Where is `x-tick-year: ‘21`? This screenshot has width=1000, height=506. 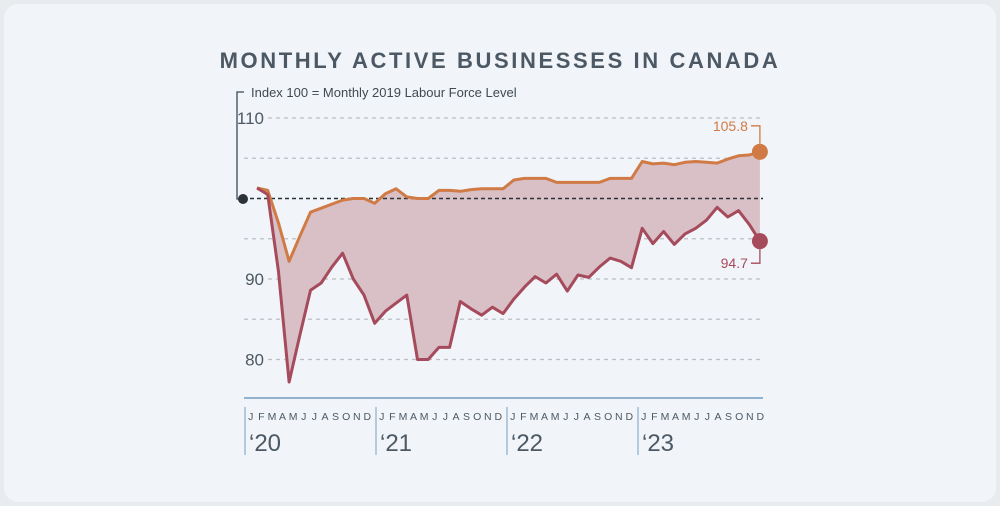 x-tick-year: ‘21 is located at coordinates (396, 443).